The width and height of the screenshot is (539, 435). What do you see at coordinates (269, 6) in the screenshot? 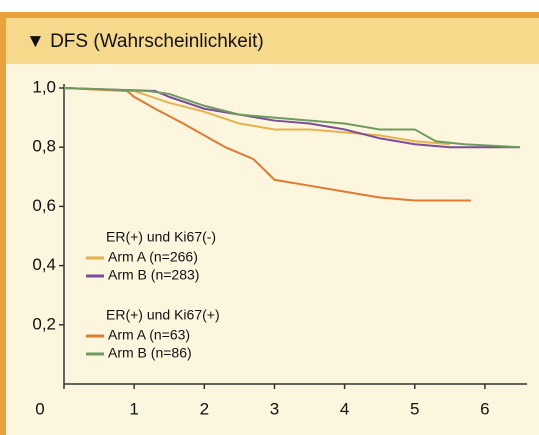
I see `top-margin` at bounding box center [269, 6].